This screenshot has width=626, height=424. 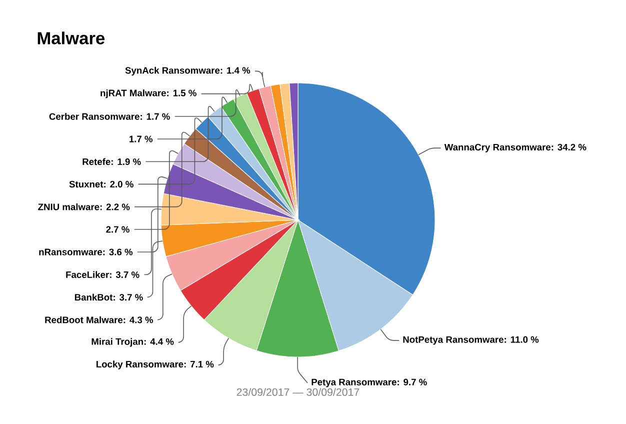 What do you see at coordinates (87, 274) in the screenshot?
I see `slice-label: FaceLiker` at bounding box center [87, 274].